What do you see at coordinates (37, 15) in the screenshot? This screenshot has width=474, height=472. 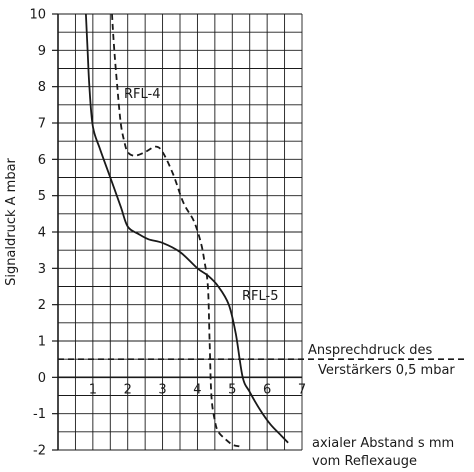 I see `y-tick-label: 10` at bounding box center [37, 15].